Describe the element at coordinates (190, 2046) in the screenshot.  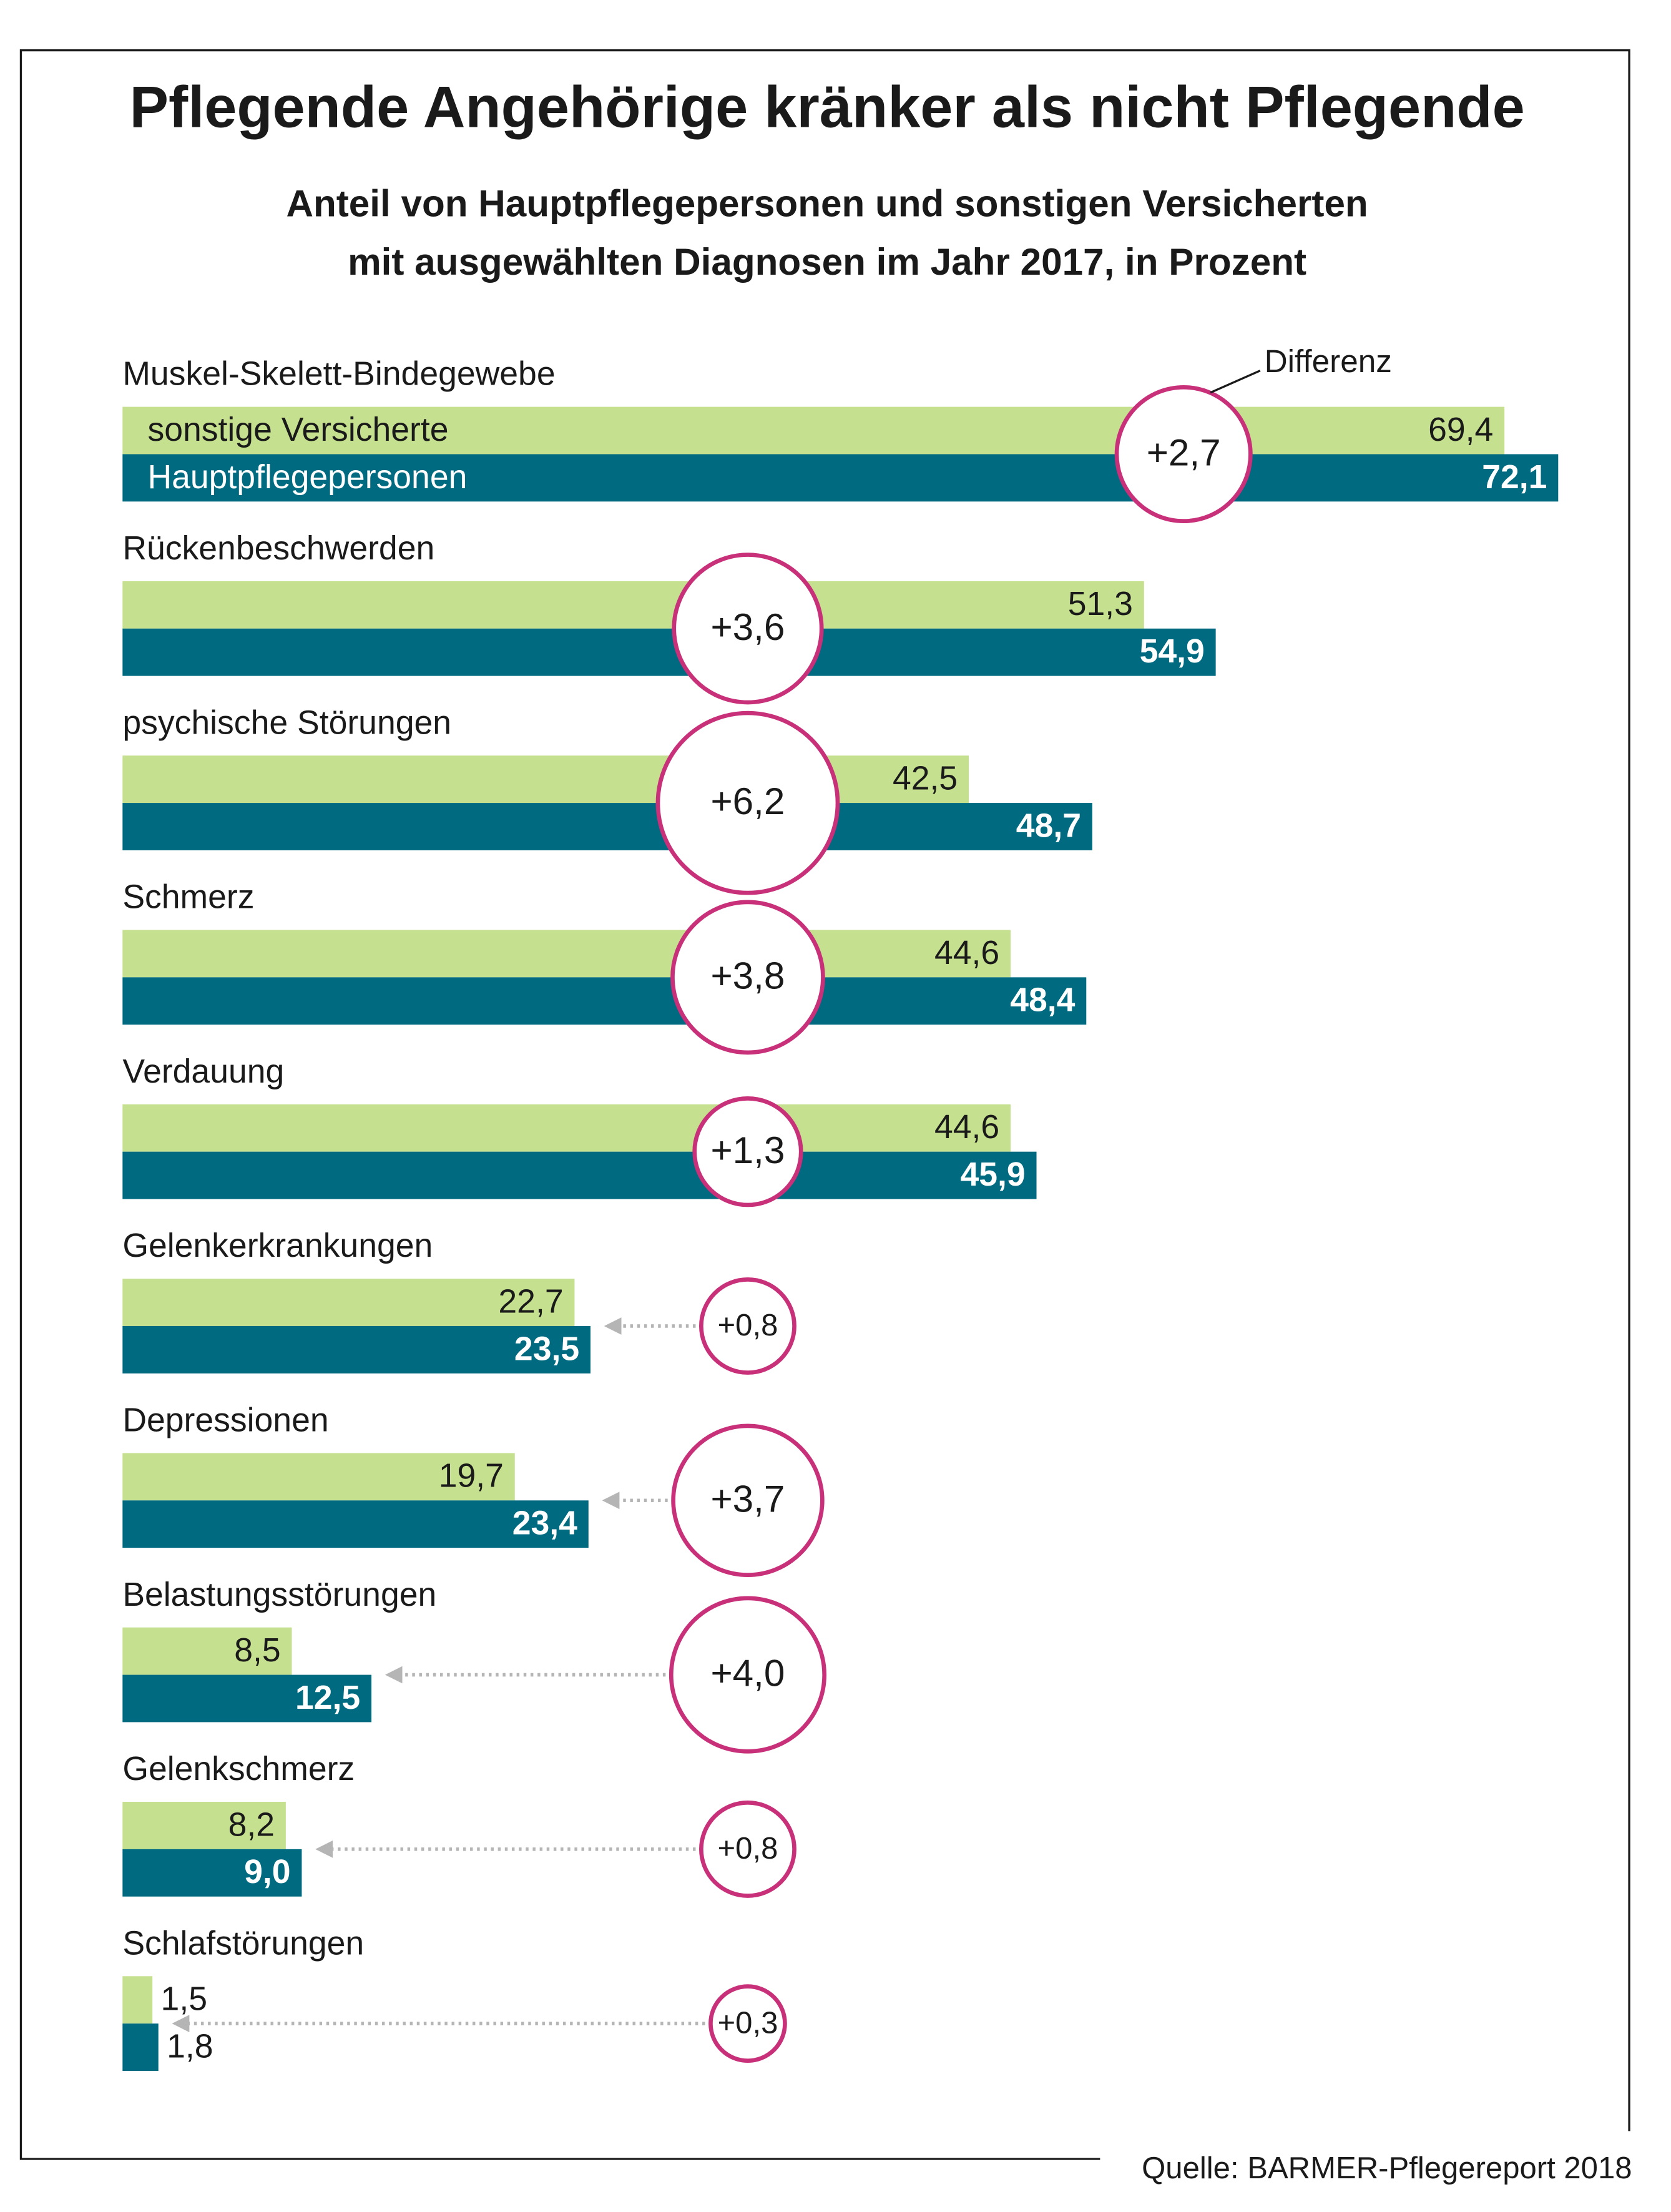
I see `value-label: 1,8` at that location.